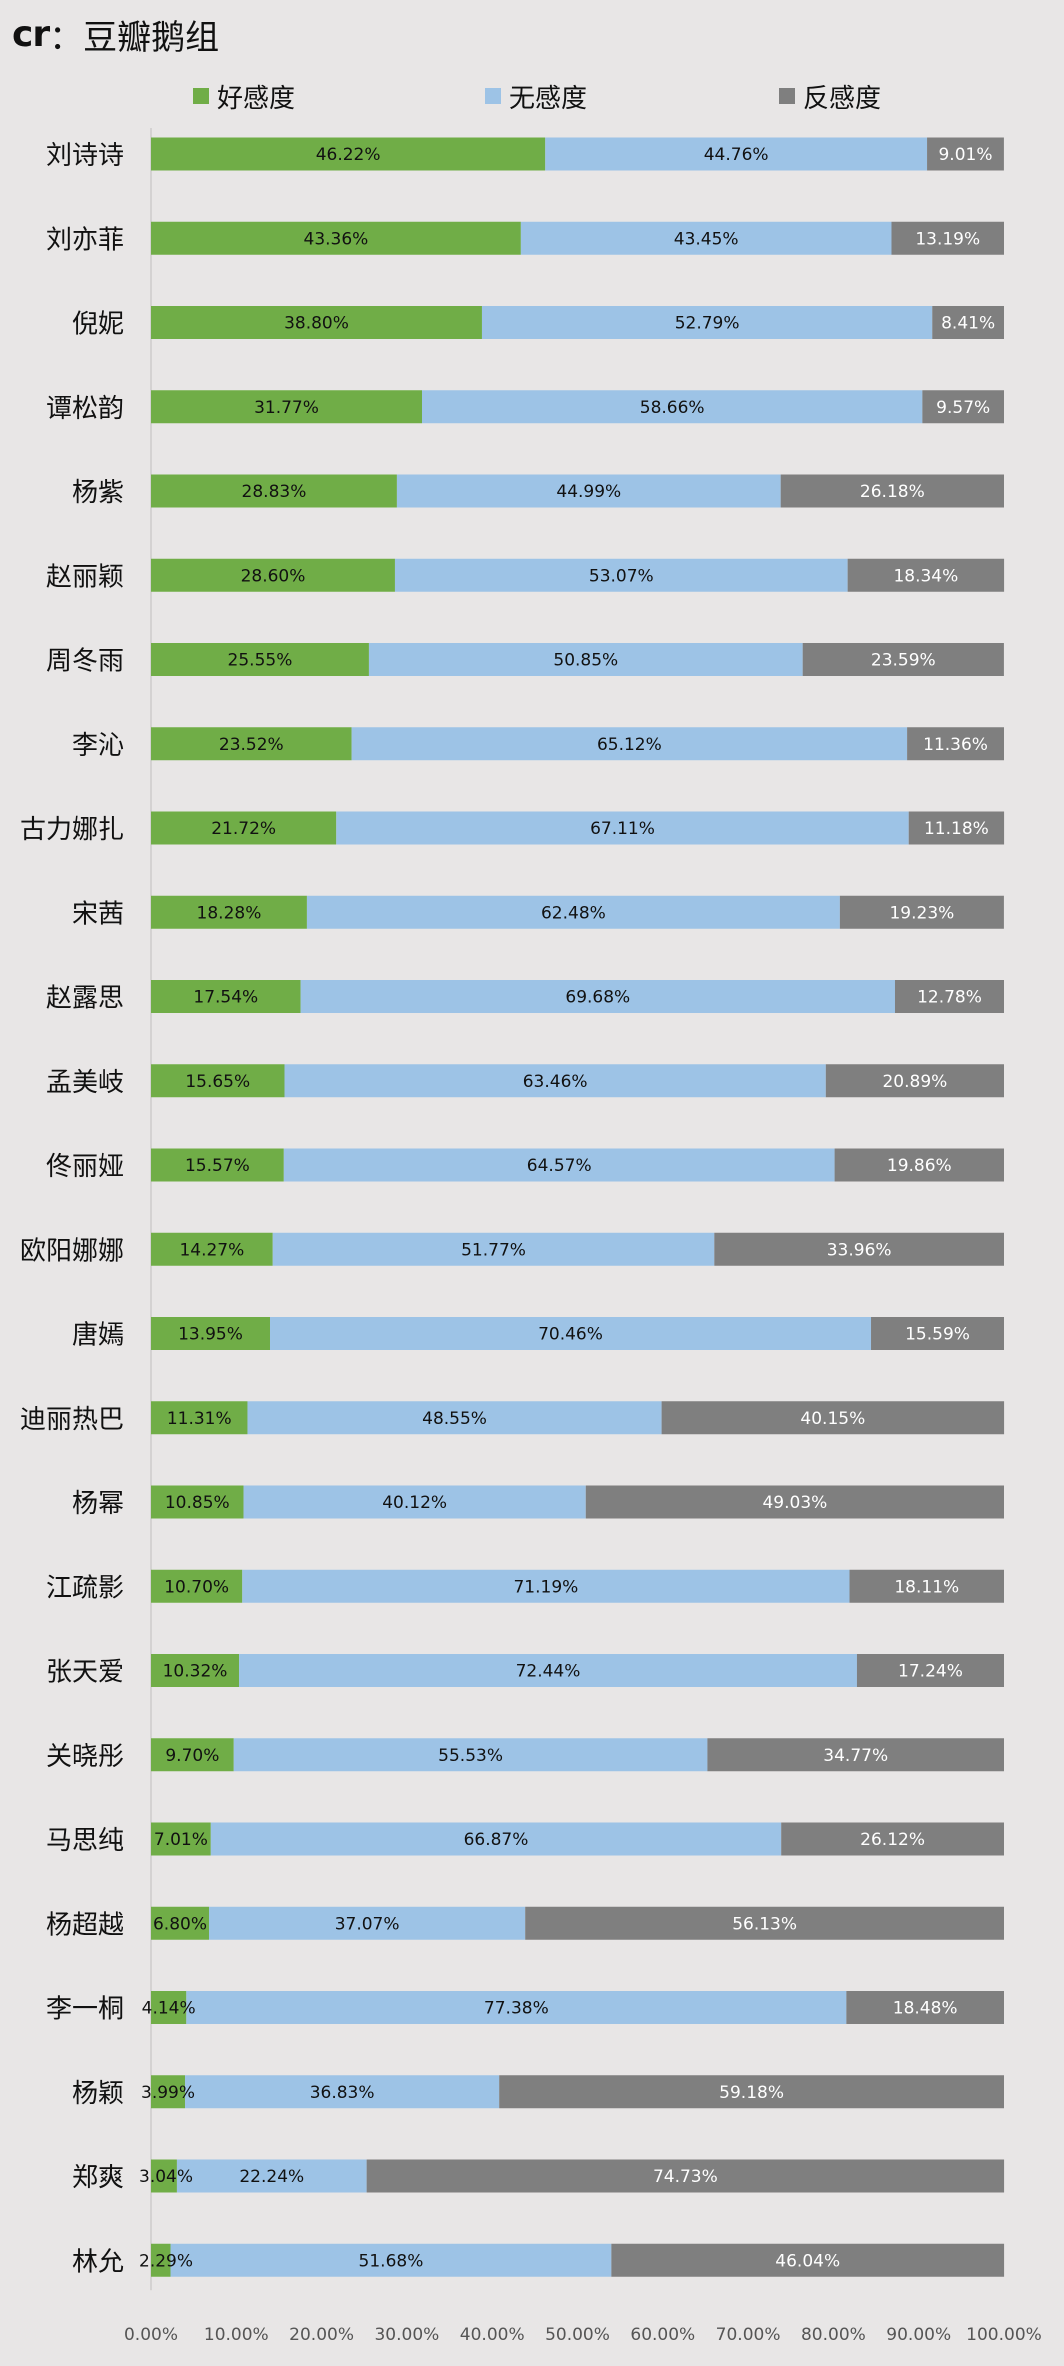 This screenshot has width=1064, height=2366. I want to click on data-label-bad: 46.04%, so click(807, 2261).